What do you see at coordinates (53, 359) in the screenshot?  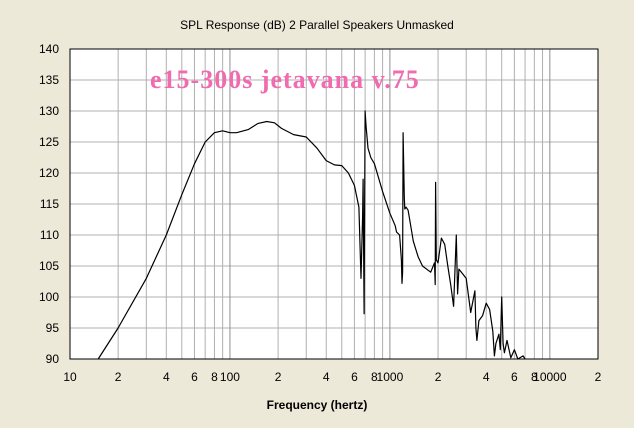 I see `y-tick-label: 90` at bounding box center [53, 359].